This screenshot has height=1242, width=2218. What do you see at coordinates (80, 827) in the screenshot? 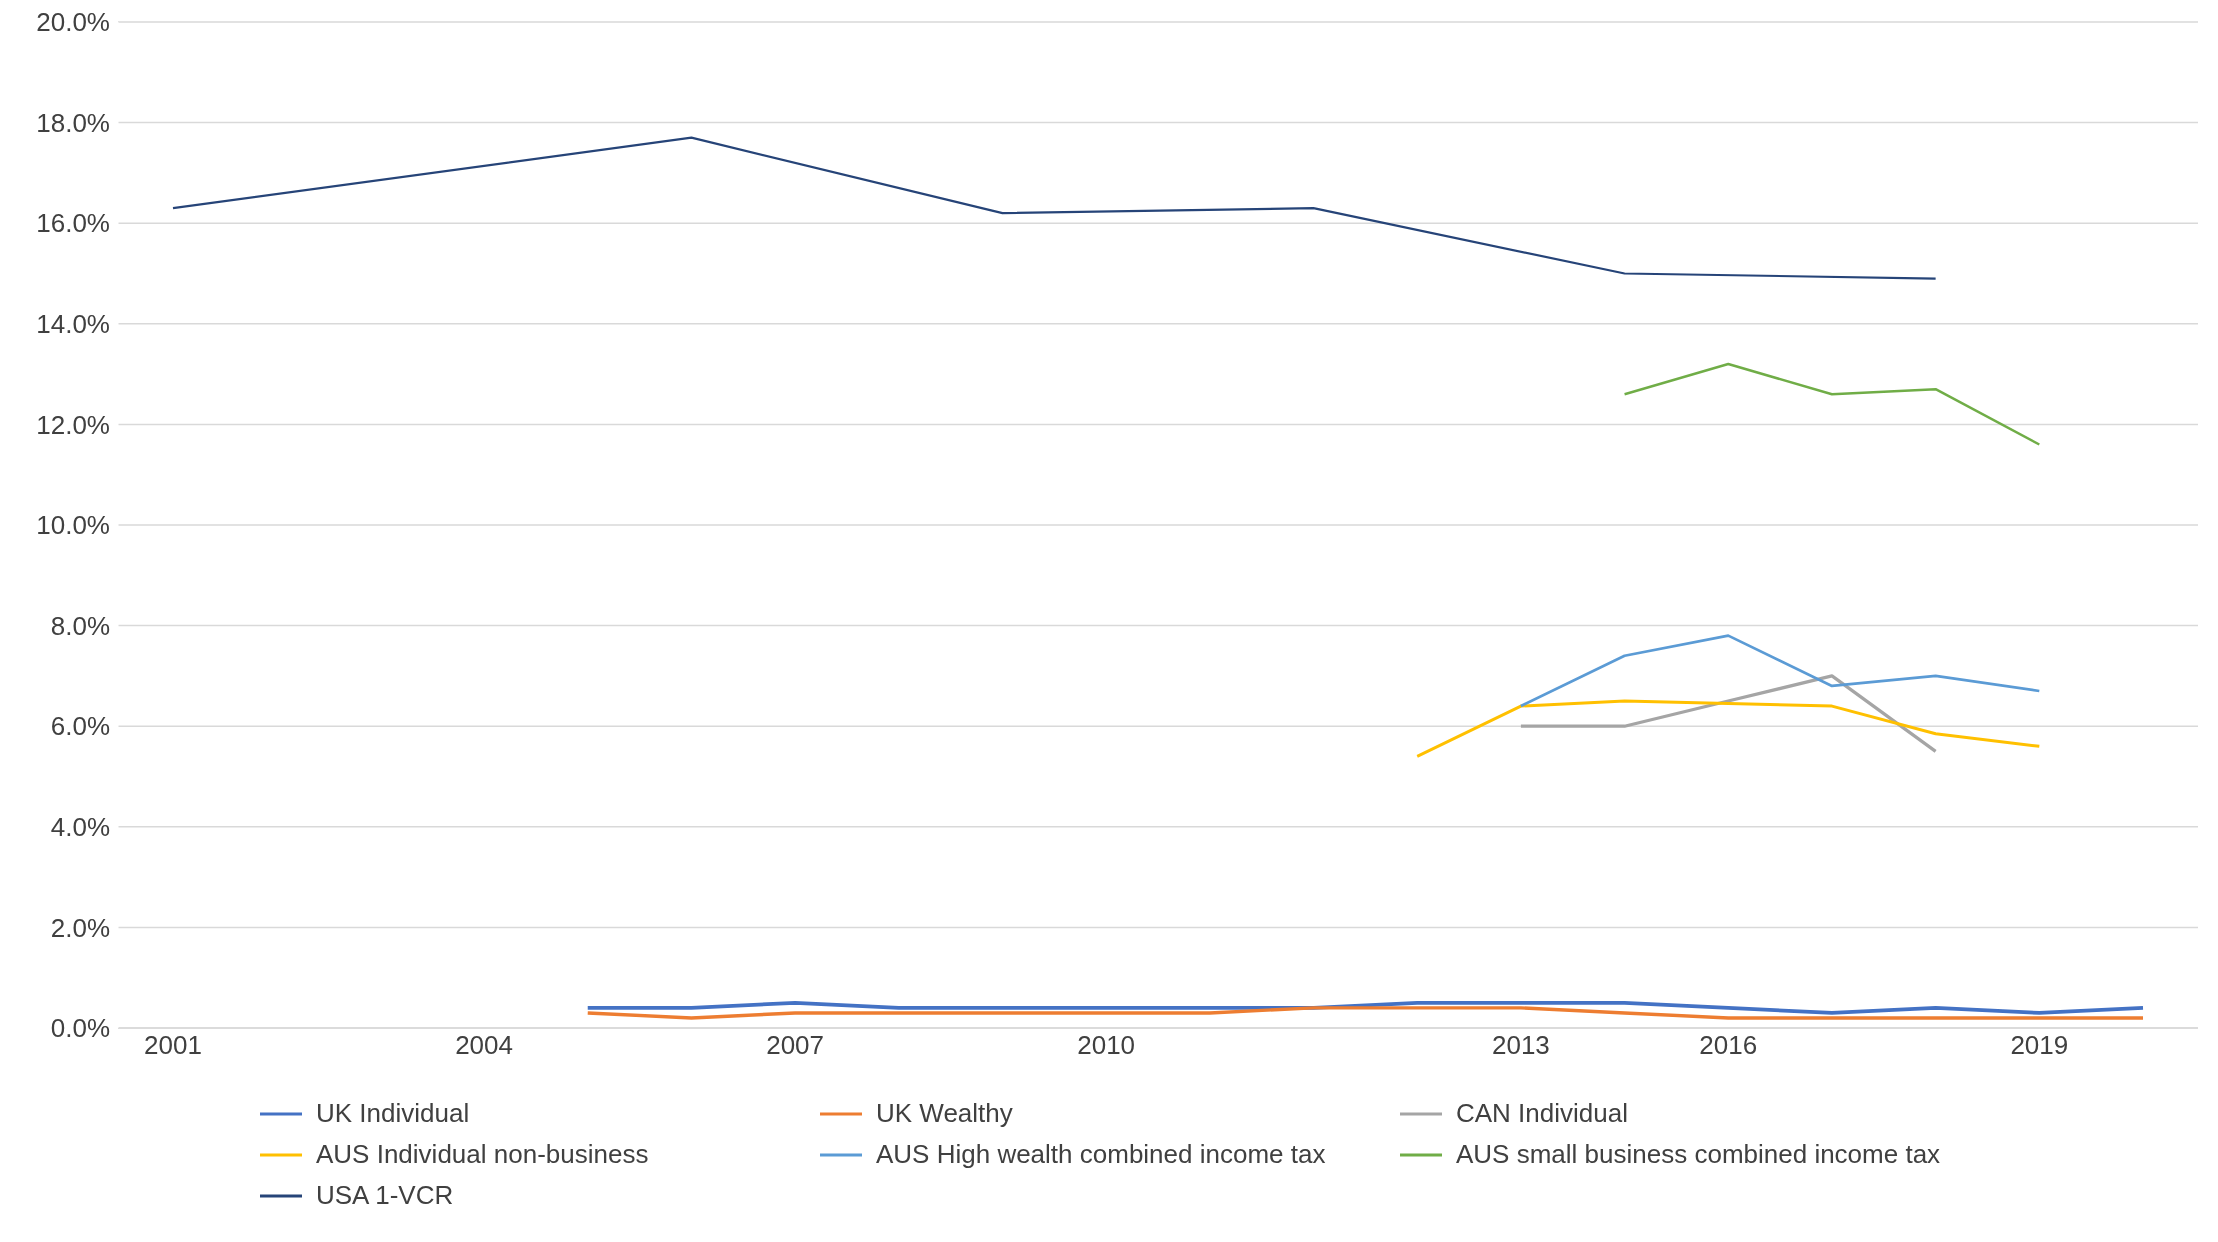
I see `y-tick-label: 4.0%` at bounding box center [80, 827].